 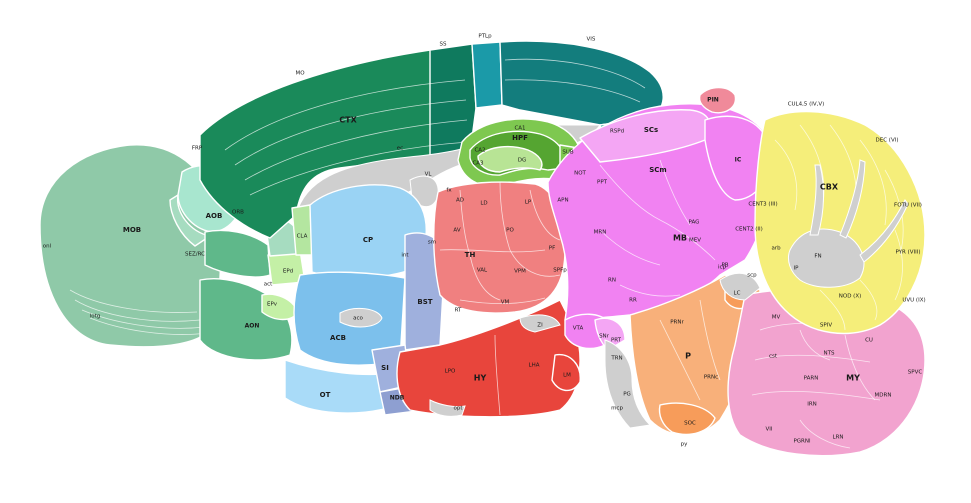 I want to click on label-rsp: RSPd, so click(x=617, y=132).